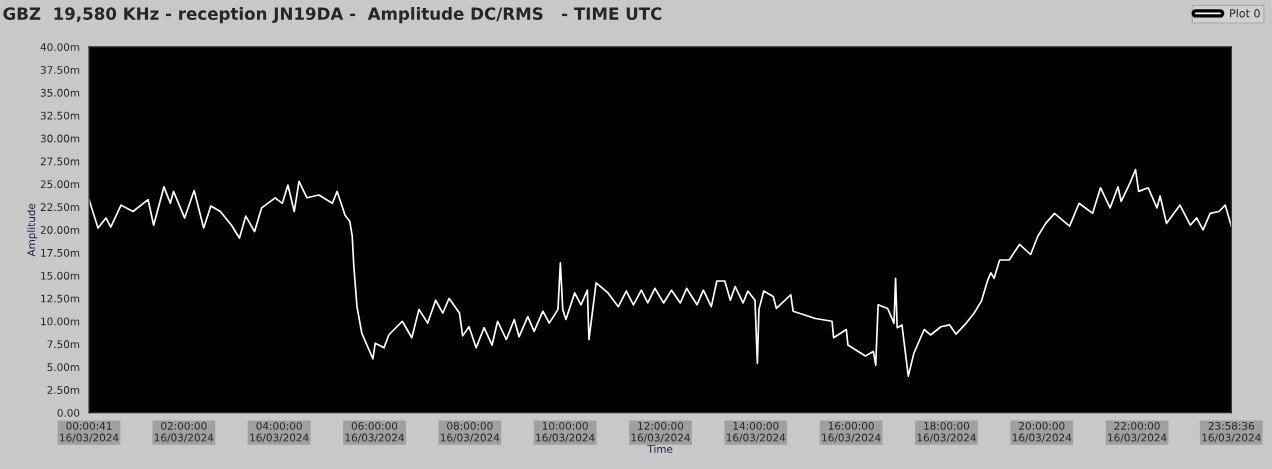  Describe the element at coordinates (660, 448) in the screenshot. I see `x-axis-title: Time` at that location.